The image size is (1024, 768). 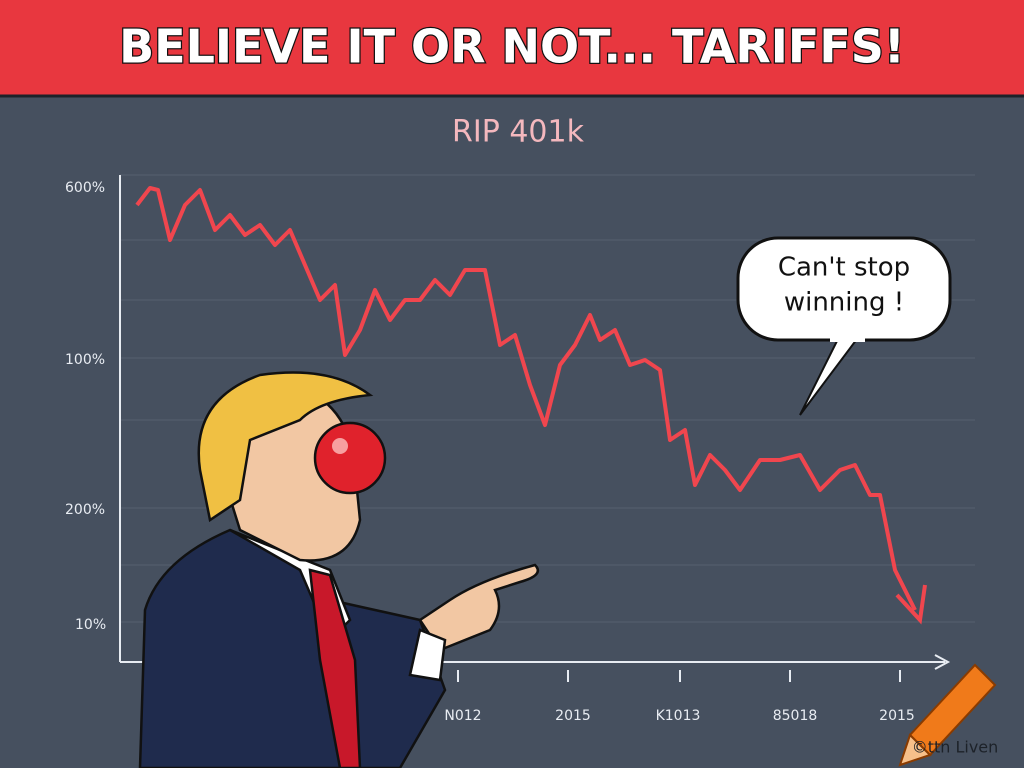 I want to click on x-axis-arrow, so click(x=942, y=662).